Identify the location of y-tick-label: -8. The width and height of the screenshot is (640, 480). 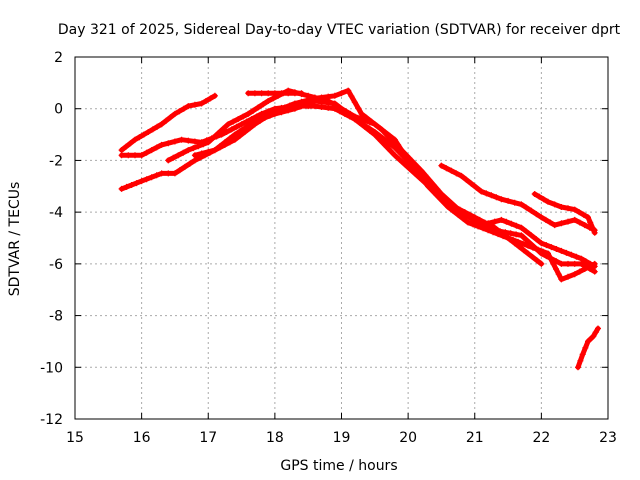
(56, 317).